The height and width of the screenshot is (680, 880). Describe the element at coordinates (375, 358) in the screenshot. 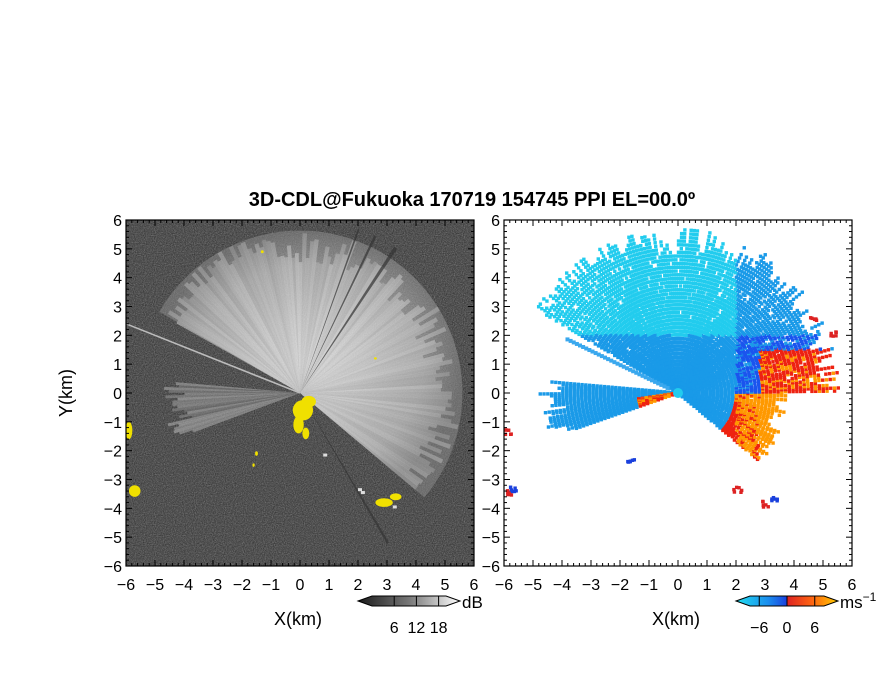

I see `yellow-echo` at that location.